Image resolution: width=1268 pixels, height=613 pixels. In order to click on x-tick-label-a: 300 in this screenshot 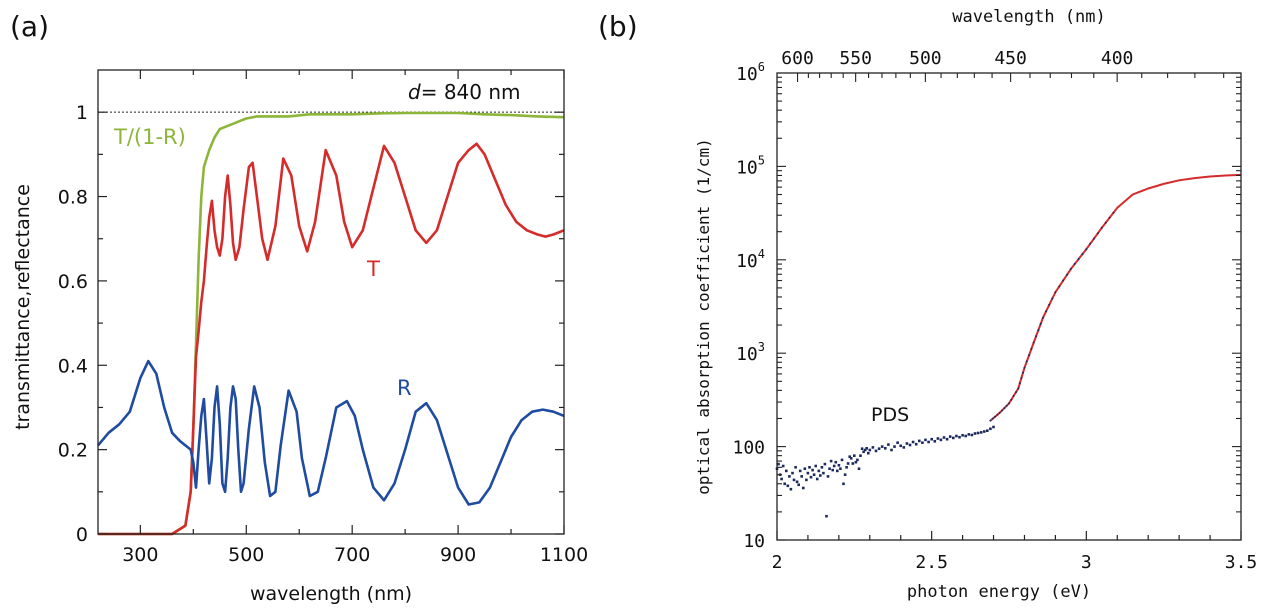, I will do `click(140, 555)`.